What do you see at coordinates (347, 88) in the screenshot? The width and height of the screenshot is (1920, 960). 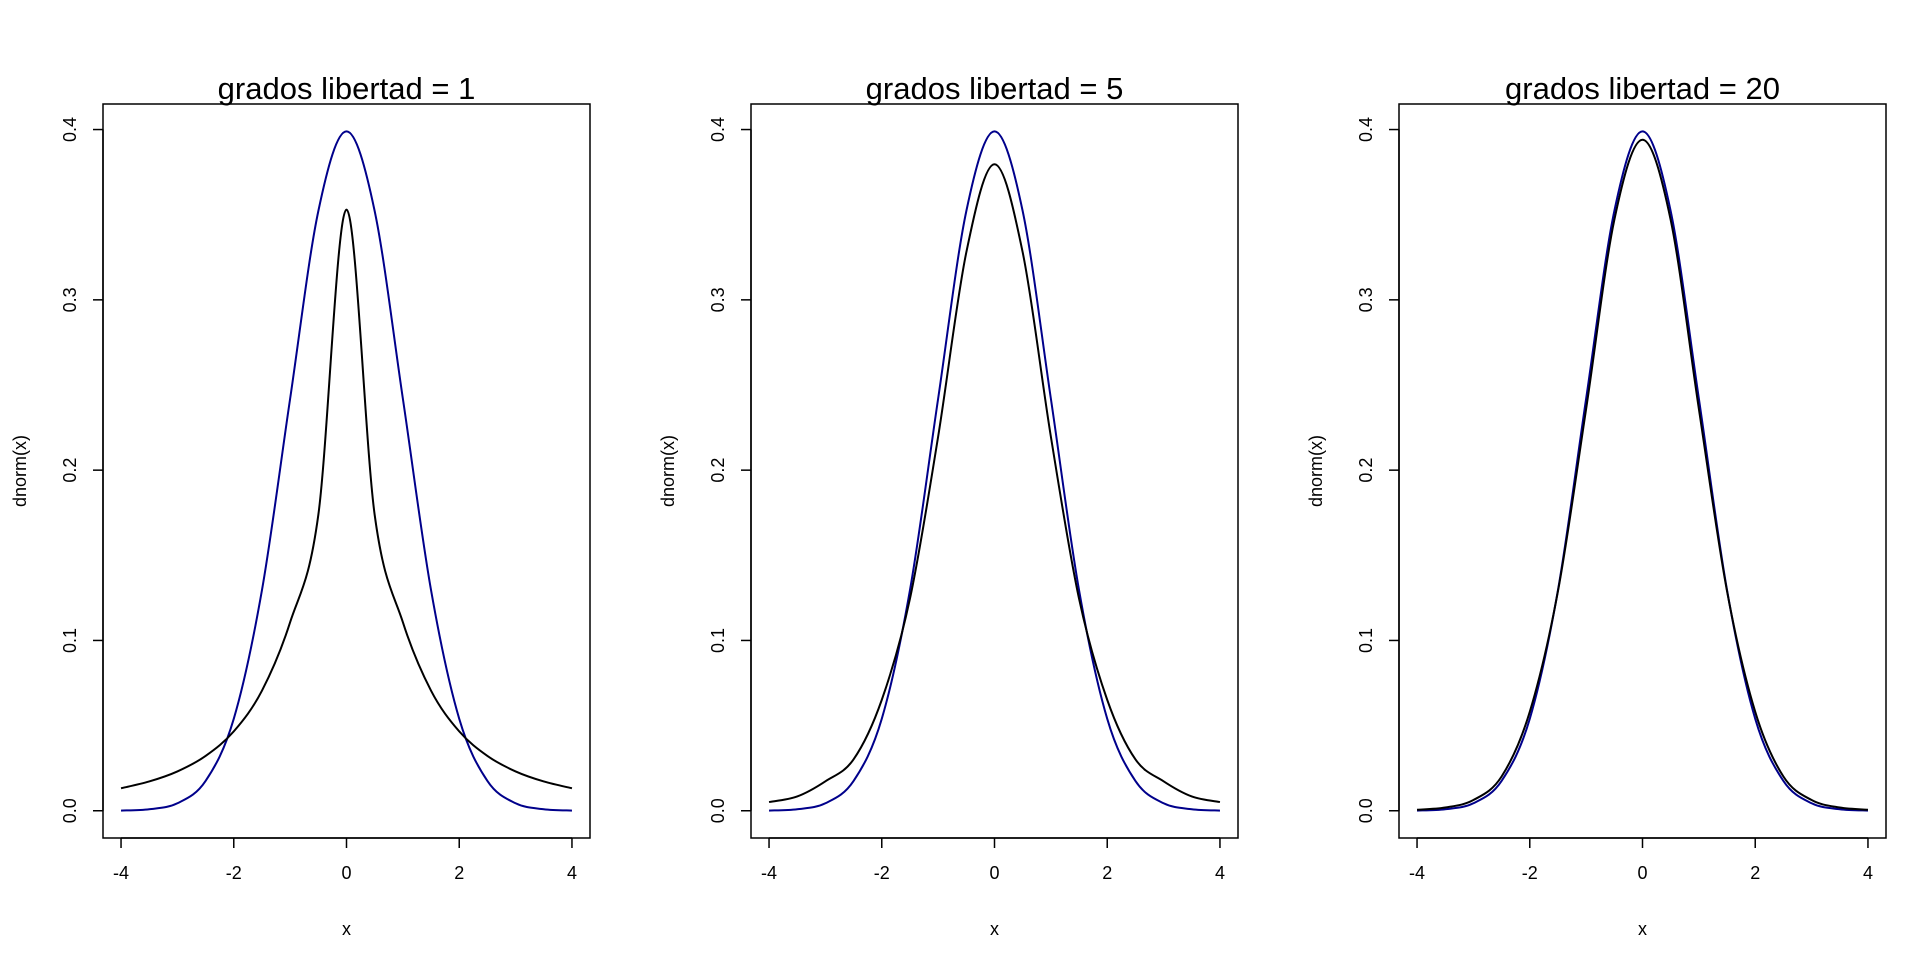 I see `chart-title: grados libertad = 1` at bounding box center [347, 88].